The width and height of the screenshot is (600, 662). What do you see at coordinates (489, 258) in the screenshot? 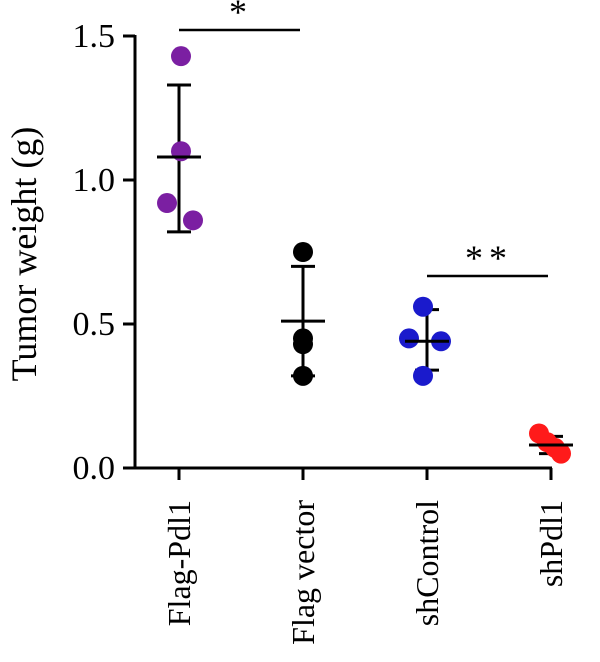
I see `significance-label: **` at bounding box center [489, 258].